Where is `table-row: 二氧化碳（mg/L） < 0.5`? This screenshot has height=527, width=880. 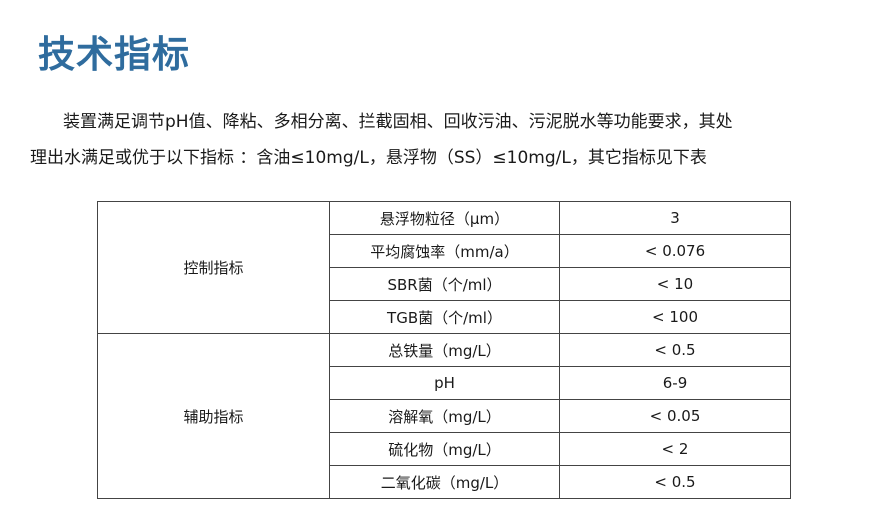
table-row: 二氧化碳（mg/L） < 0.5 is located at coordinates (444, 482).